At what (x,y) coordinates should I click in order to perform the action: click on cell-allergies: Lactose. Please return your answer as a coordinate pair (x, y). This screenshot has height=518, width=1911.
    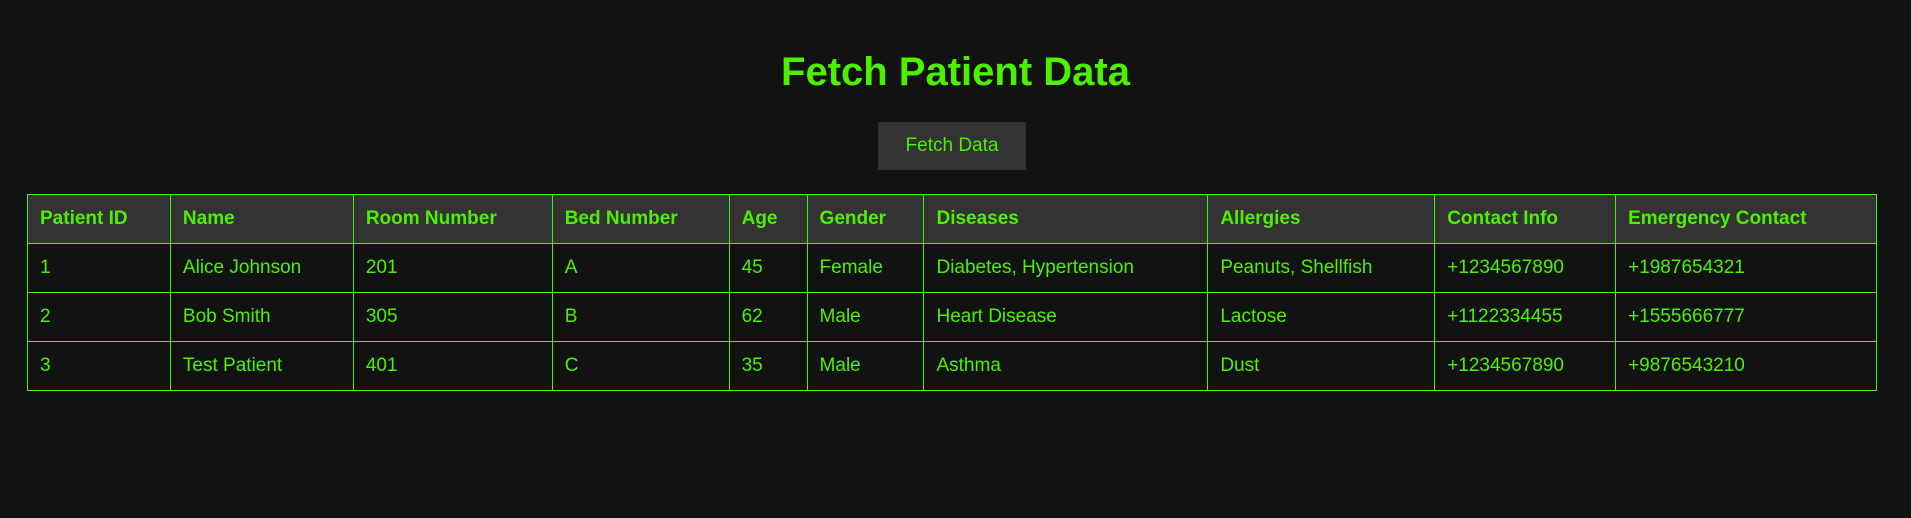
    Looking at the image, I should click on (1321, 317).